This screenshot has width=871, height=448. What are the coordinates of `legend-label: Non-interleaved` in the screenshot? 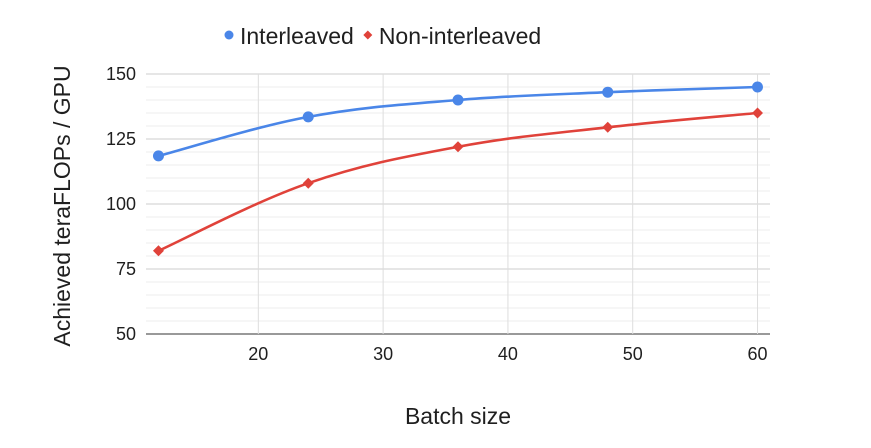 It's located at (460, 36).